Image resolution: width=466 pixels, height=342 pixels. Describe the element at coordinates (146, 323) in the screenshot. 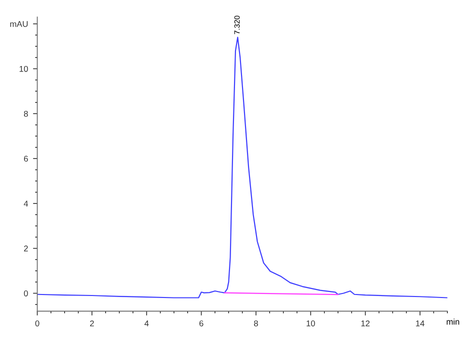

I see `x-tick-label: 4` at that location.